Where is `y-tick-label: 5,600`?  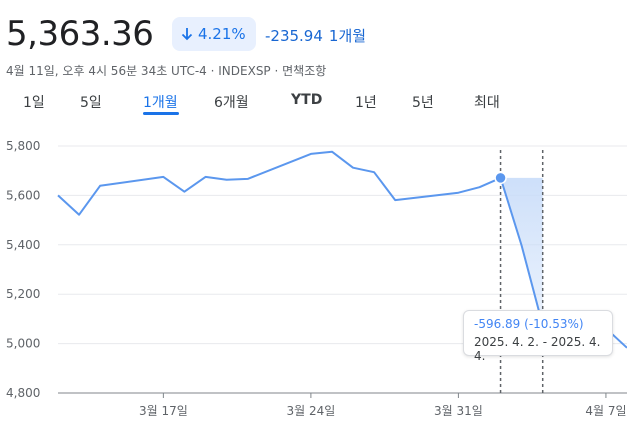 y-tick-label: 5,600 is located at coordinates (23, 195).